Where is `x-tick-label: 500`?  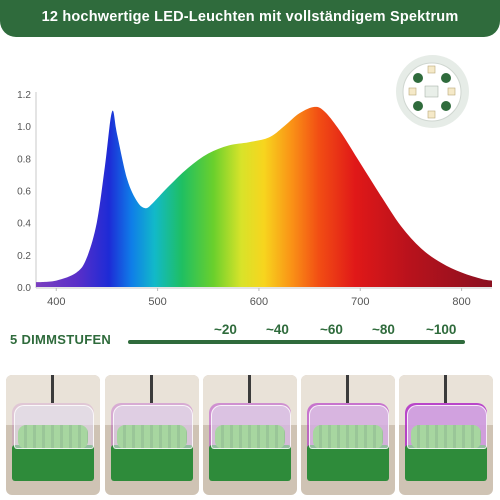 x-tick-label: 500 is located at coordinates (157, 302).